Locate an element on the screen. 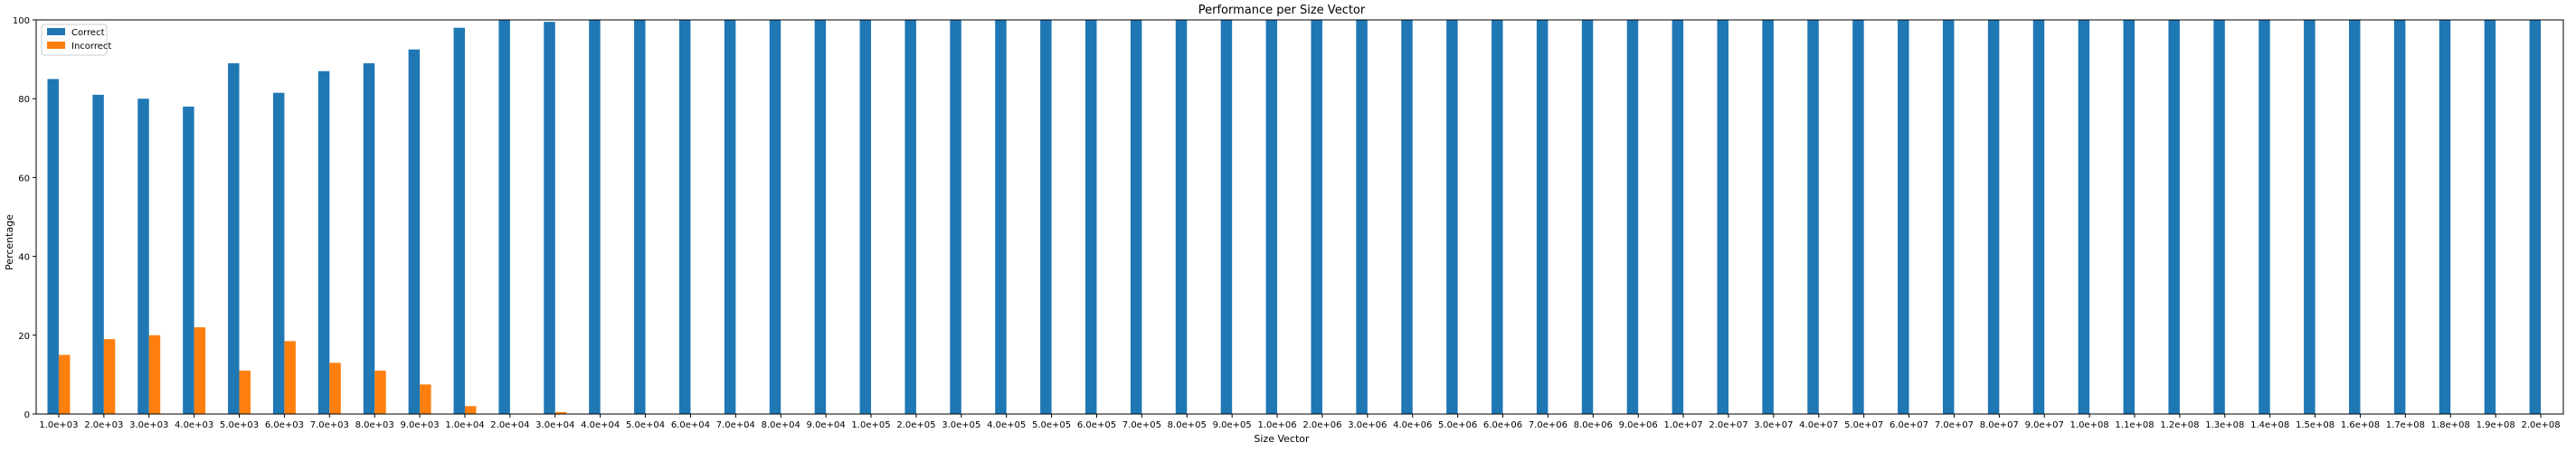  x-tick-label: 9.0e+06 is located at coordinates (1638, 425).